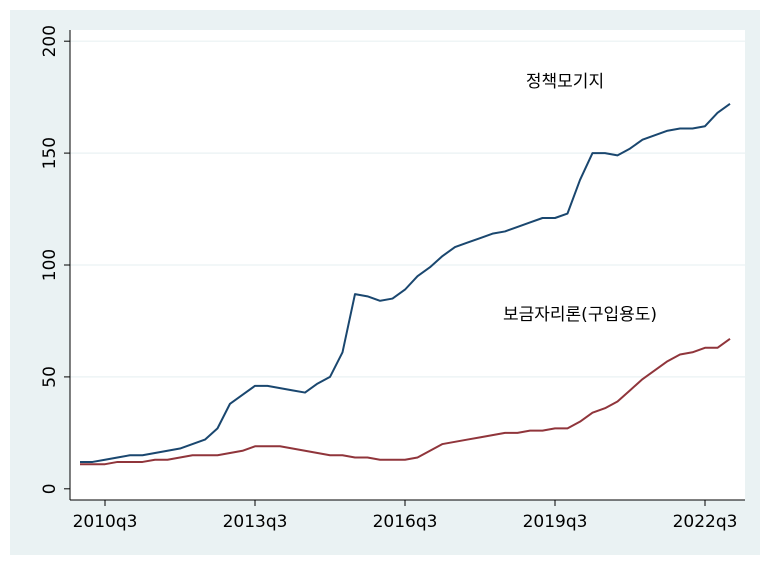  I want to click on x-tick-label: 2022q3, so click(705, 522).